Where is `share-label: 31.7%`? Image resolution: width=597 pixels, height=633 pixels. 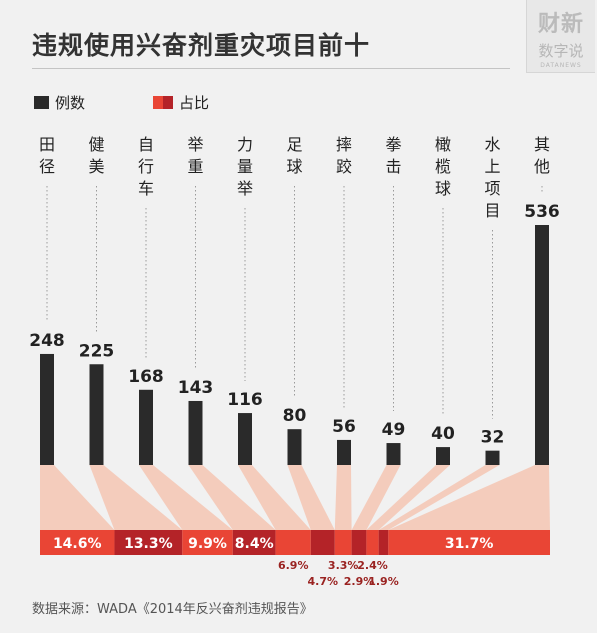
share-label: 31.7% is located at coordinates (469, 544).